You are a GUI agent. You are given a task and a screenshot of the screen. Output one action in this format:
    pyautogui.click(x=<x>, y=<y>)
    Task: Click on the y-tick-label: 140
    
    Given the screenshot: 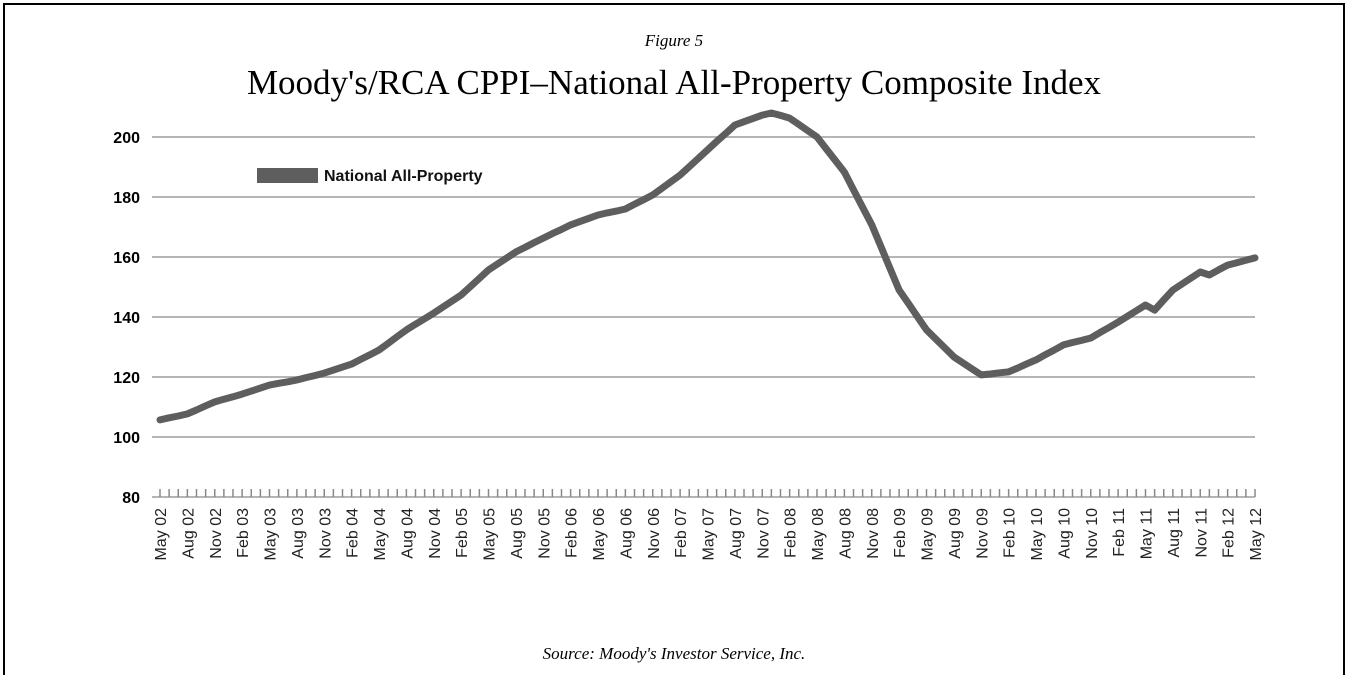 What is the action you would take?
    pyautogui.click(x=126, y=318)
    